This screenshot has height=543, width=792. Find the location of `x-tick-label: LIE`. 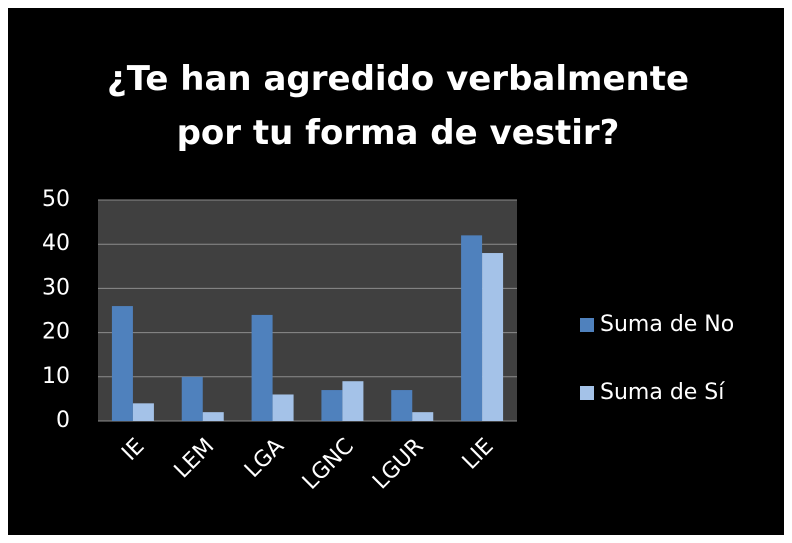

x-tick-label: LIE is located at coordinates (478, 454).